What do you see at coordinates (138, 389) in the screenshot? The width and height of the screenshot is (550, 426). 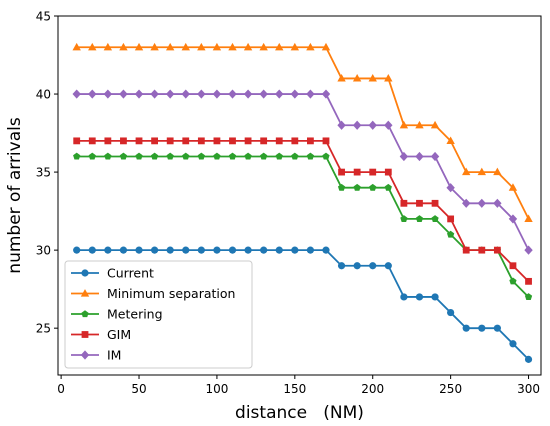 I see `x-tick-label: 50` at bounding box center [138, 389].